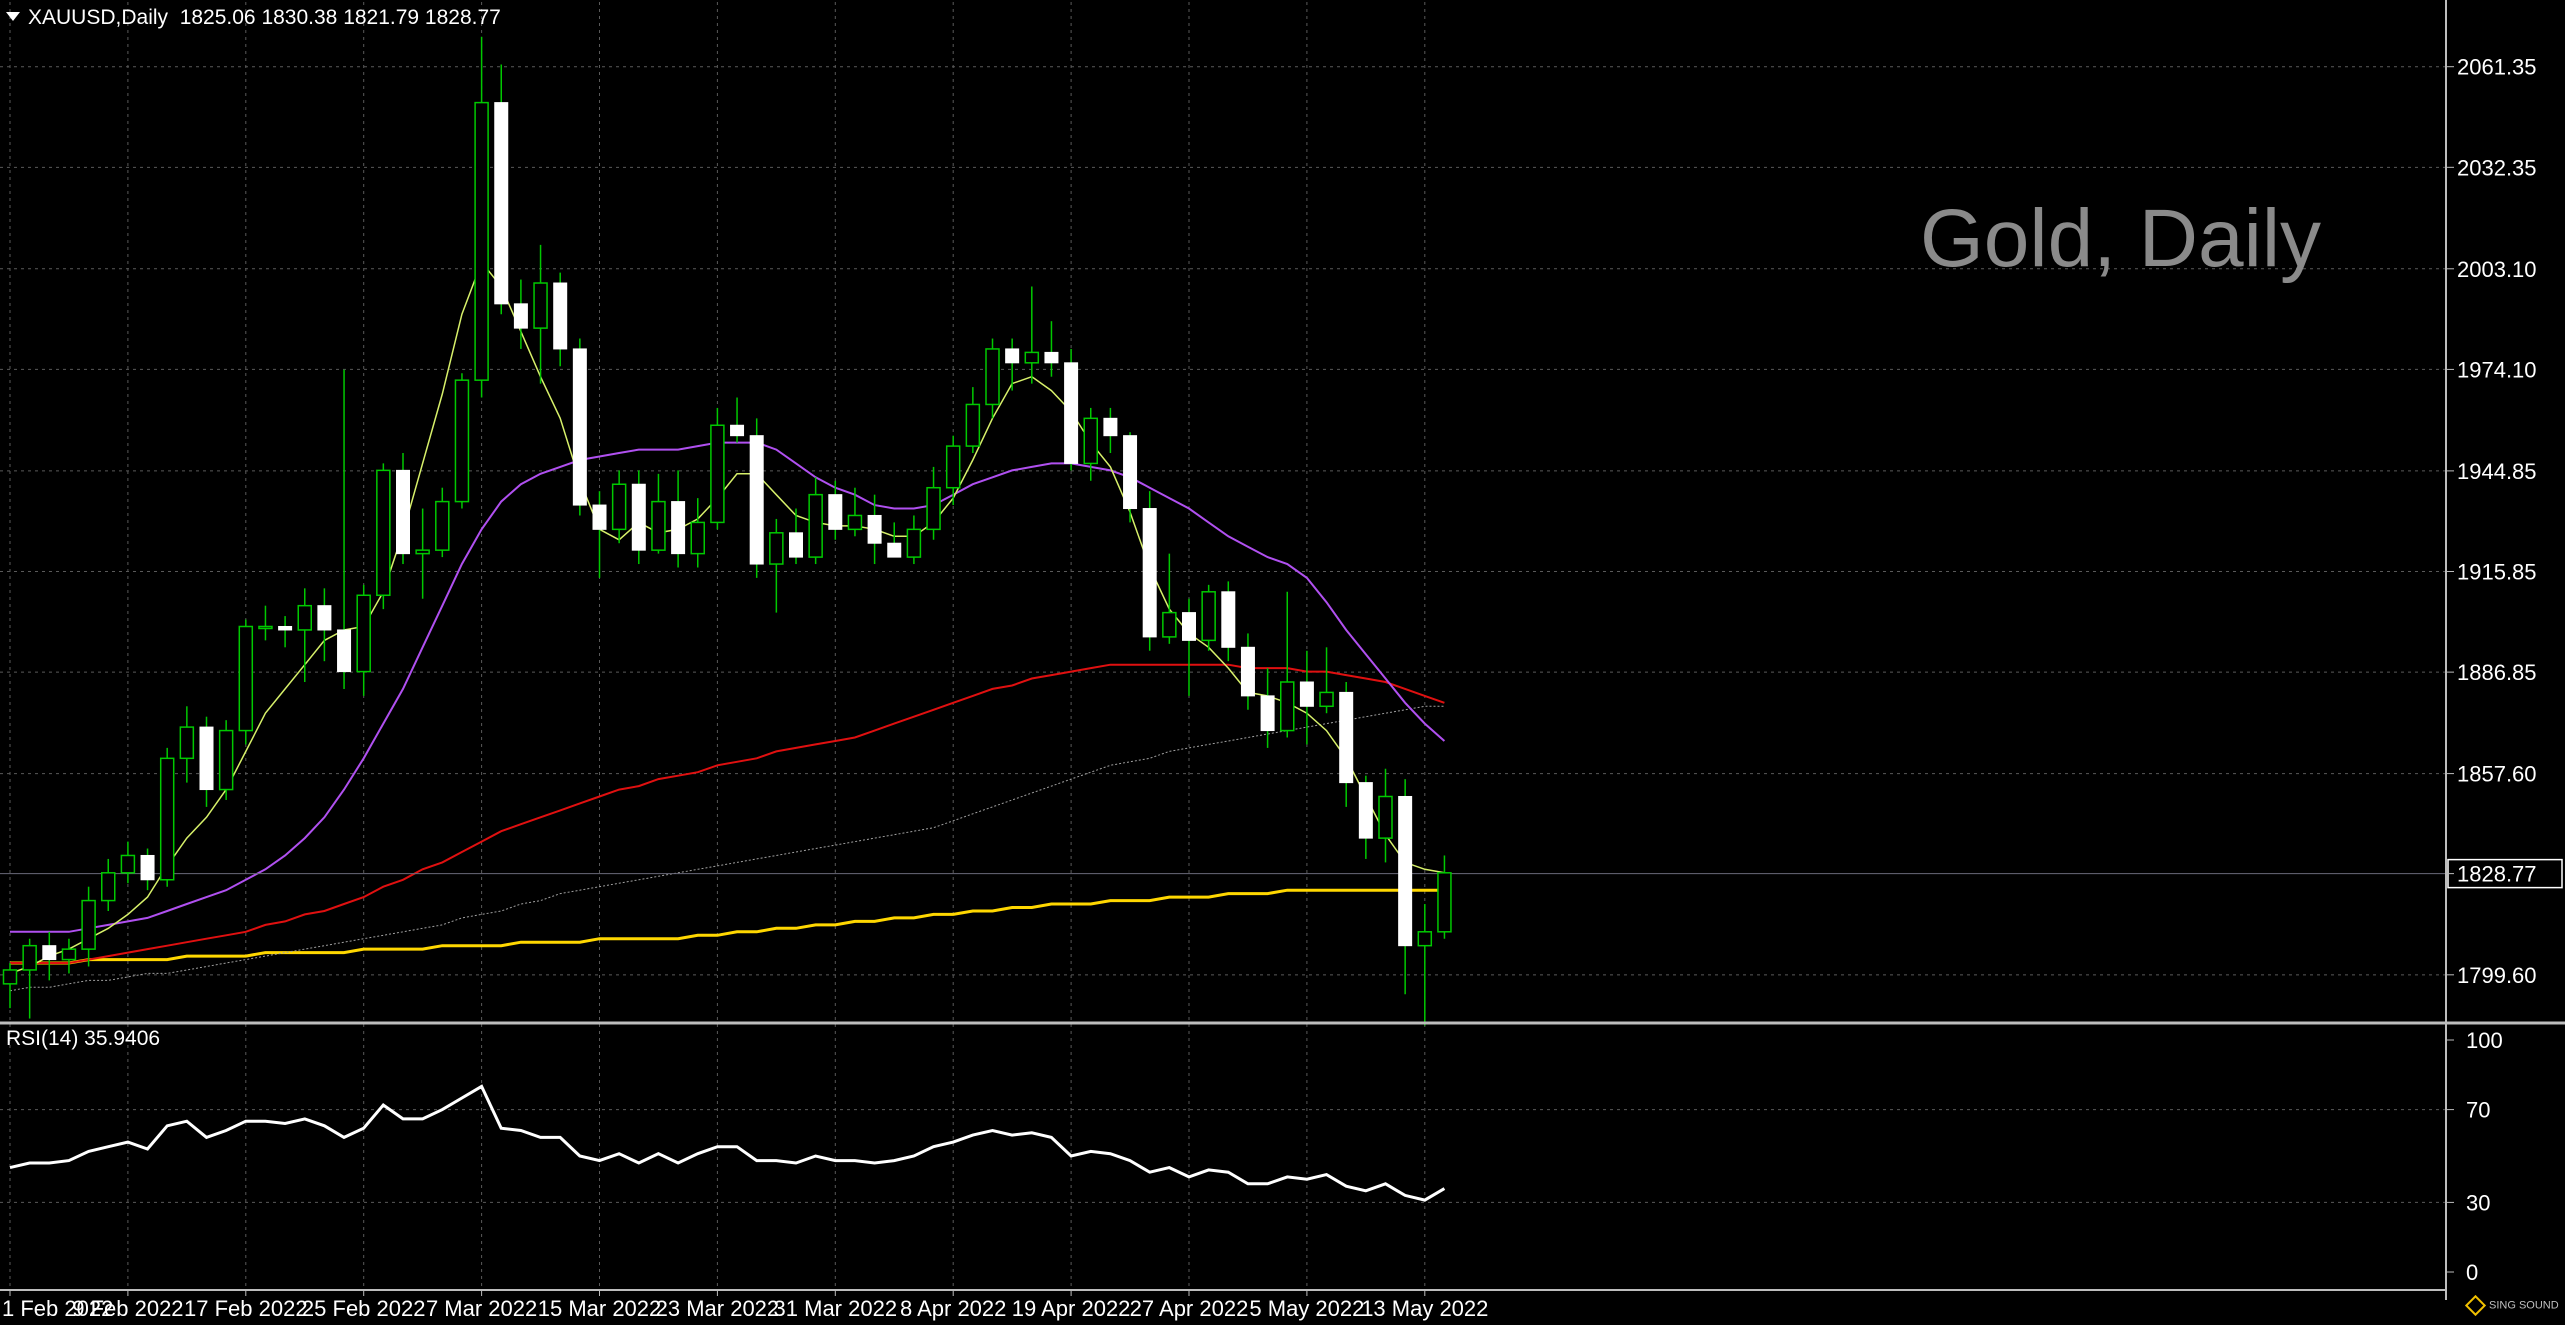 Image resolution: width=2565 pixels, height=1325 pixels. What do you see at coordinates (727, 926) in the screenshot?
I see `ma-200-line` at bounding box center [727, 926].